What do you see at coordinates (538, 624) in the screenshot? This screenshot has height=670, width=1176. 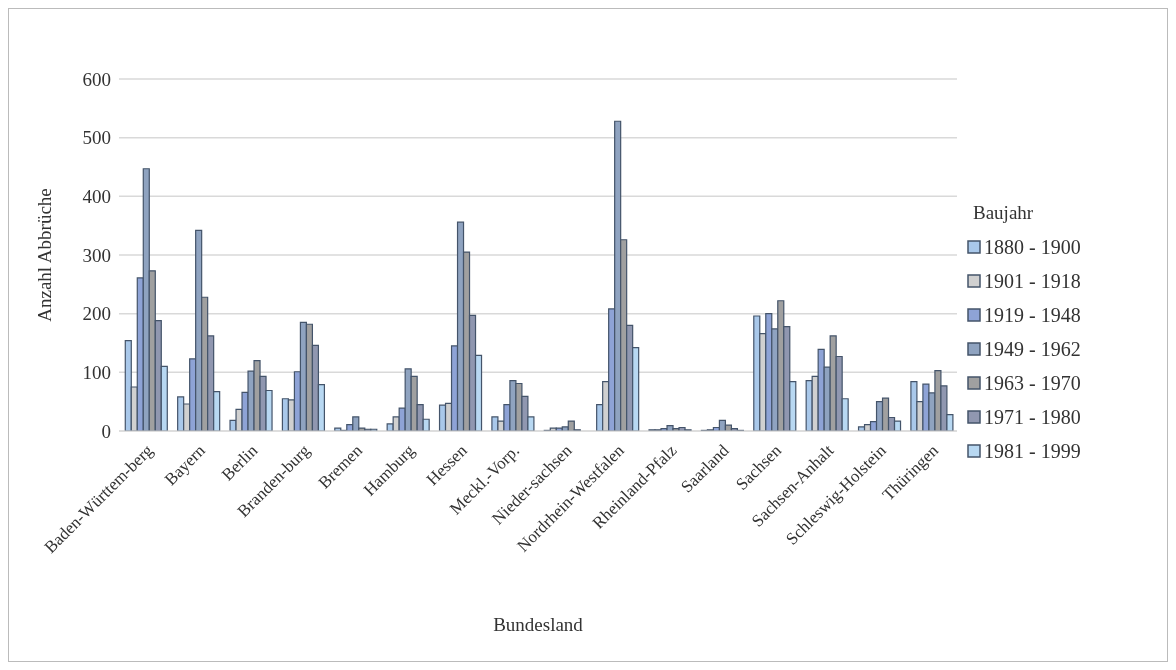 I see `x-axis-title: Bundesland` at bounding box center [538, 624].